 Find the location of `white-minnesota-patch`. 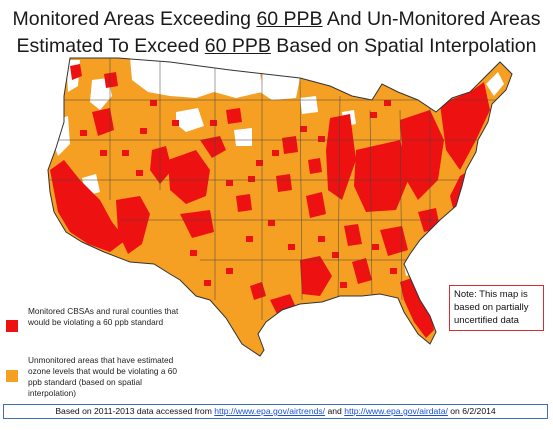

white-minnesota-patch is located at coordinates (309, 105).